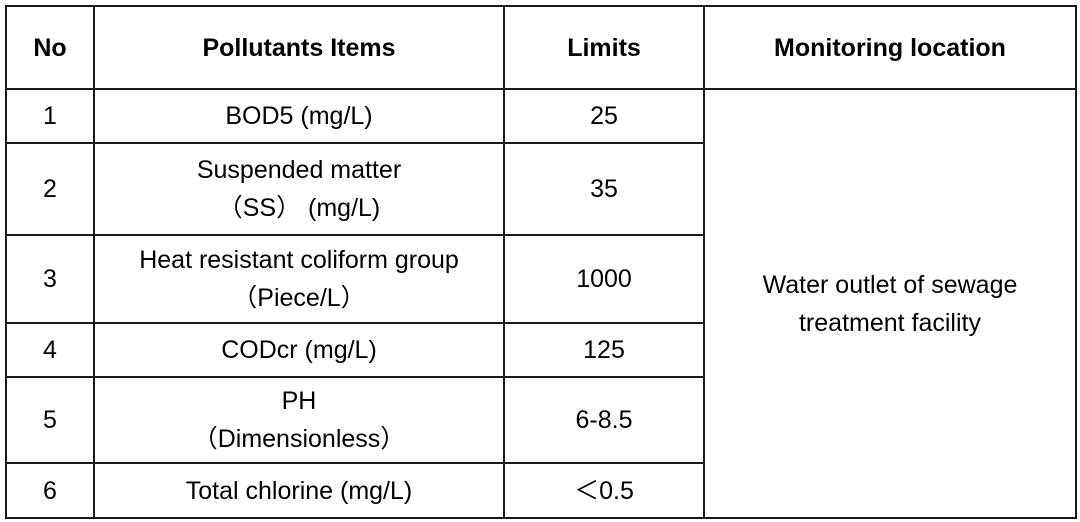  I want to click on pollutant-item: Suspended matter （SS） (mg/L), so click(299, 189).